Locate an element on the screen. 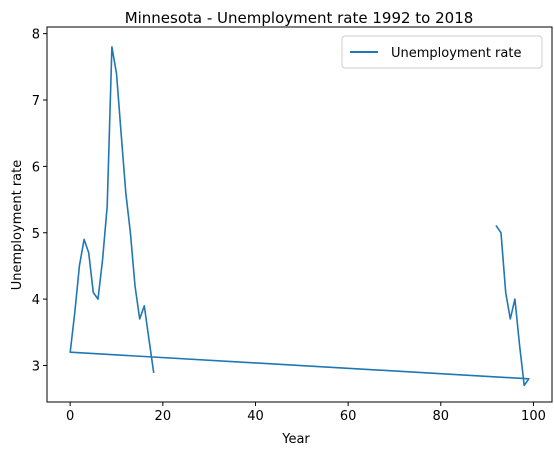 The width and height of the screenshot is (554, 455). x-tick-label: 20 is located at coordinates (163, 416).